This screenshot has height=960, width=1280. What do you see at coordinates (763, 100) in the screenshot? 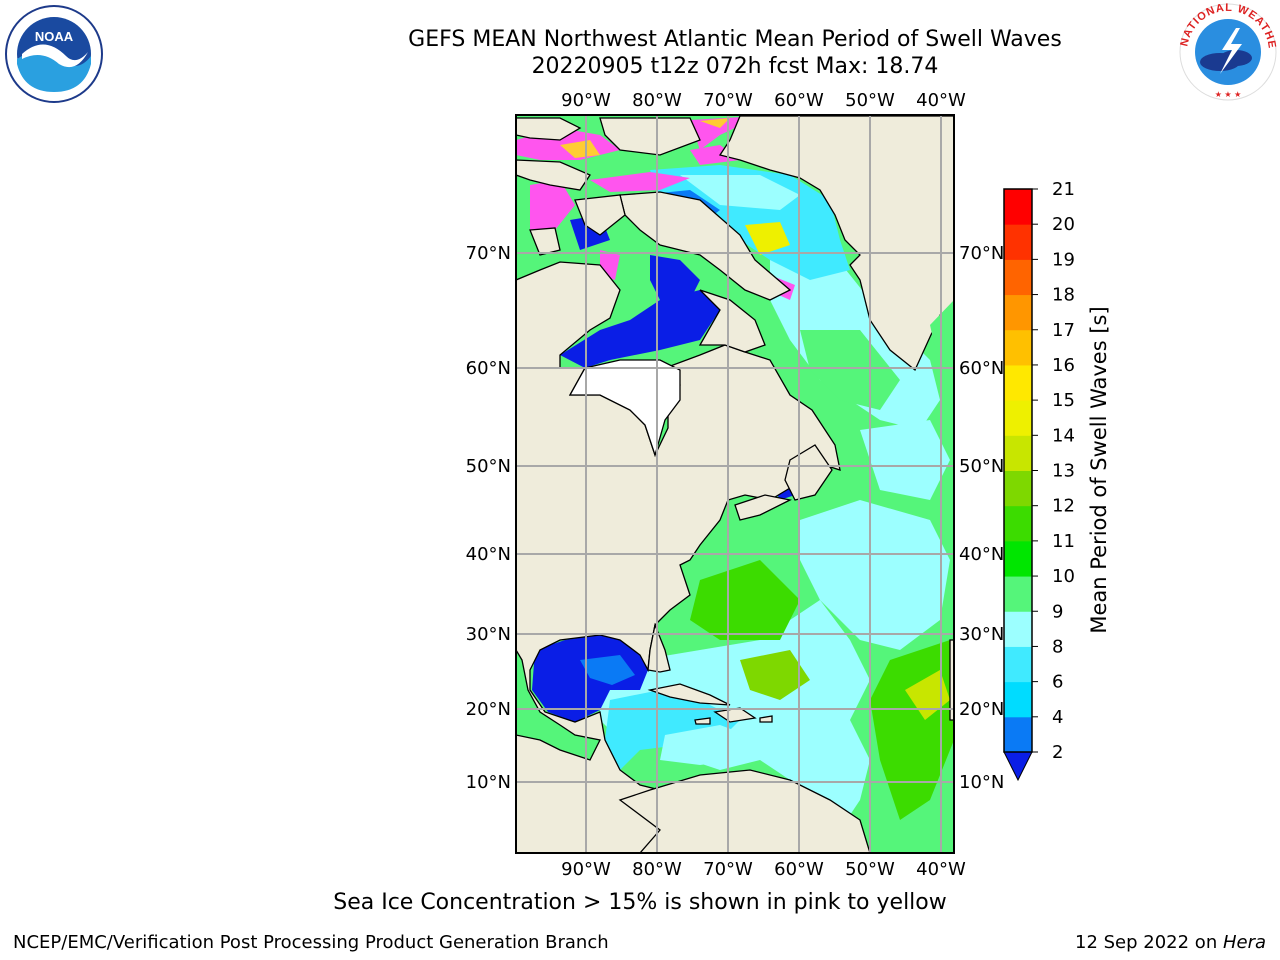
I see `lon-labels-top: 90°W 80°W 70°W 60°W 50°W 40°W` at bounding box center [763, 100].